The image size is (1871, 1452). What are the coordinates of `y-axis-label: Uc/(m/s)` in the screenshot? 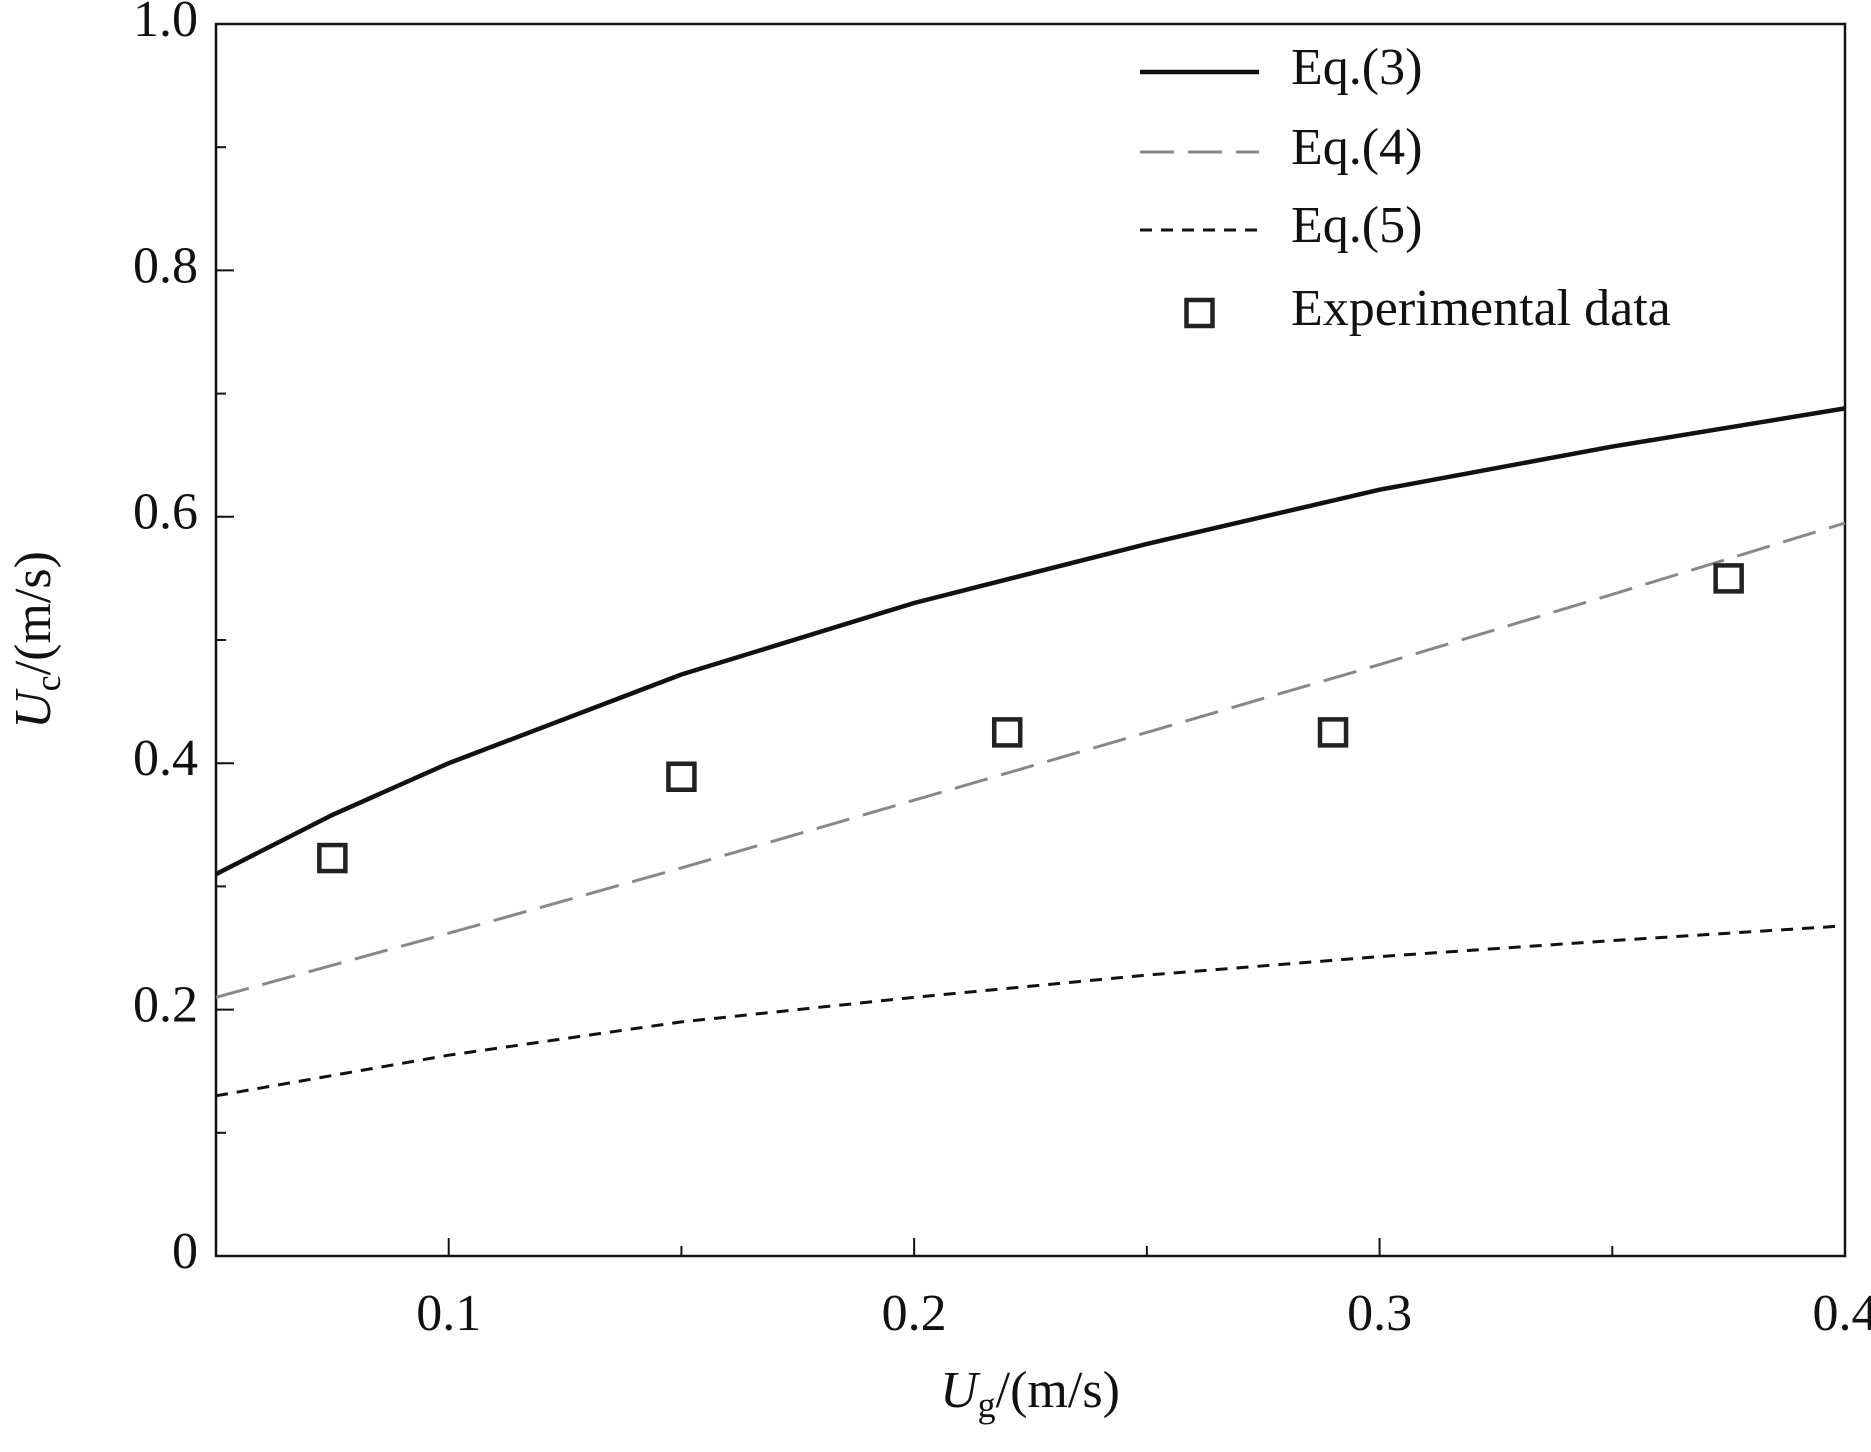 It's located at (36, 640).